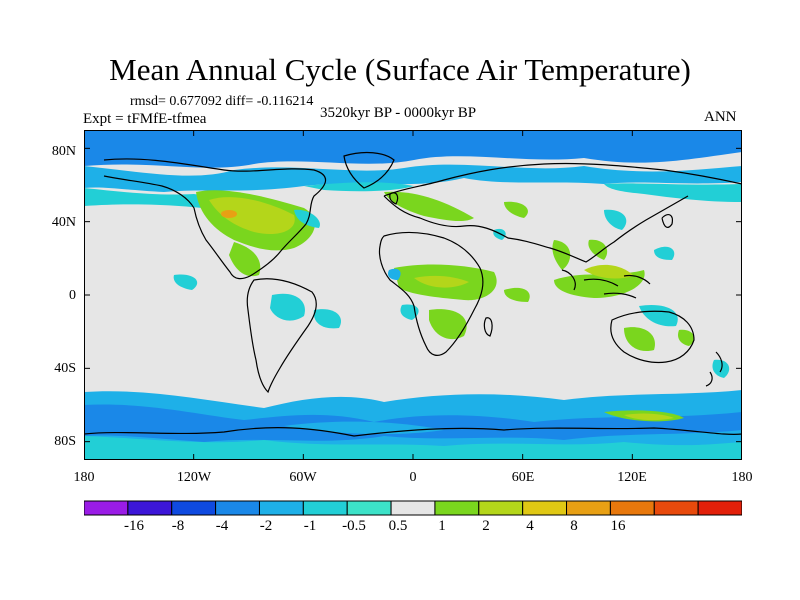 This screenshot has height=600, width=800. What do you see at coordinates (63, 222) in the screenshot?
I see `lat-label-40N: 40N` at bounding box center [63, 222].